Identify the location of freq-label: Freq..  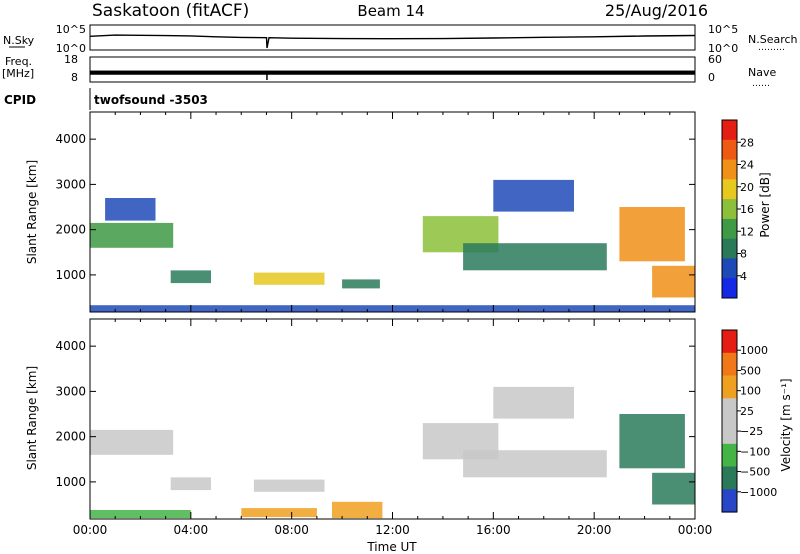
(18, 61).